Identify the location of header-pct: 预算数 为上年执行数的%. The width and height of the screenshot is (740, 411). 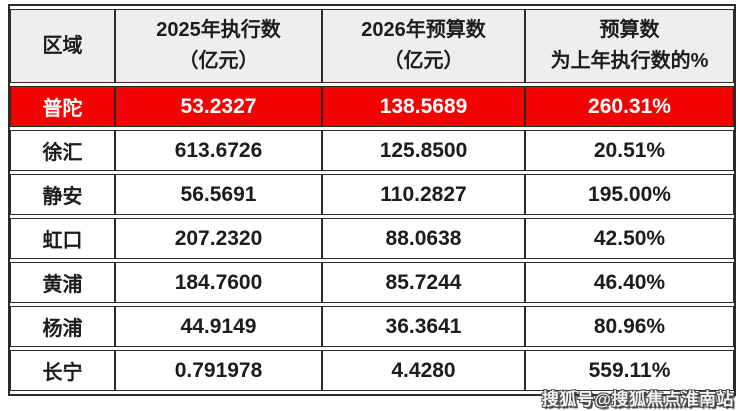
(629, 46).